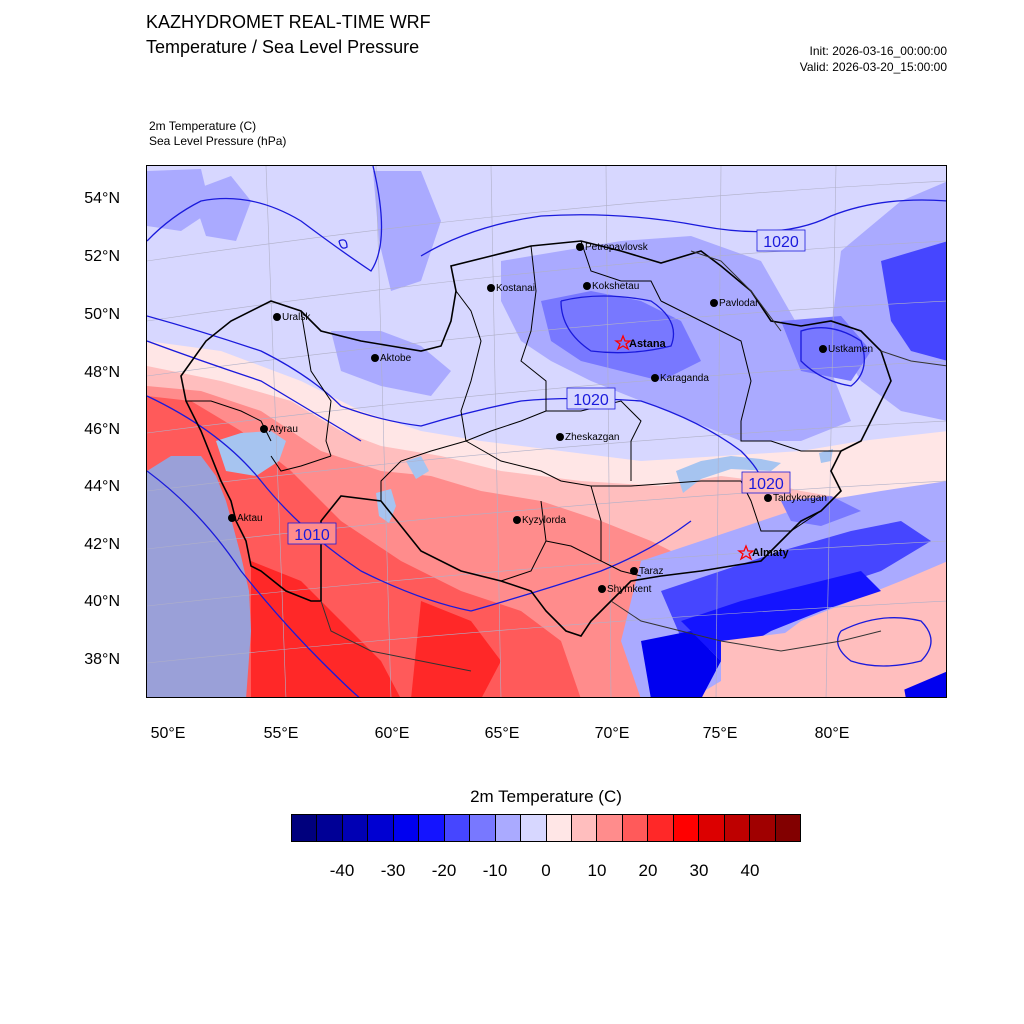 The height and width of the screenshot is (1024, 1024). I want to click on city-label-uralsk: Uralsk, so click(296, 317).